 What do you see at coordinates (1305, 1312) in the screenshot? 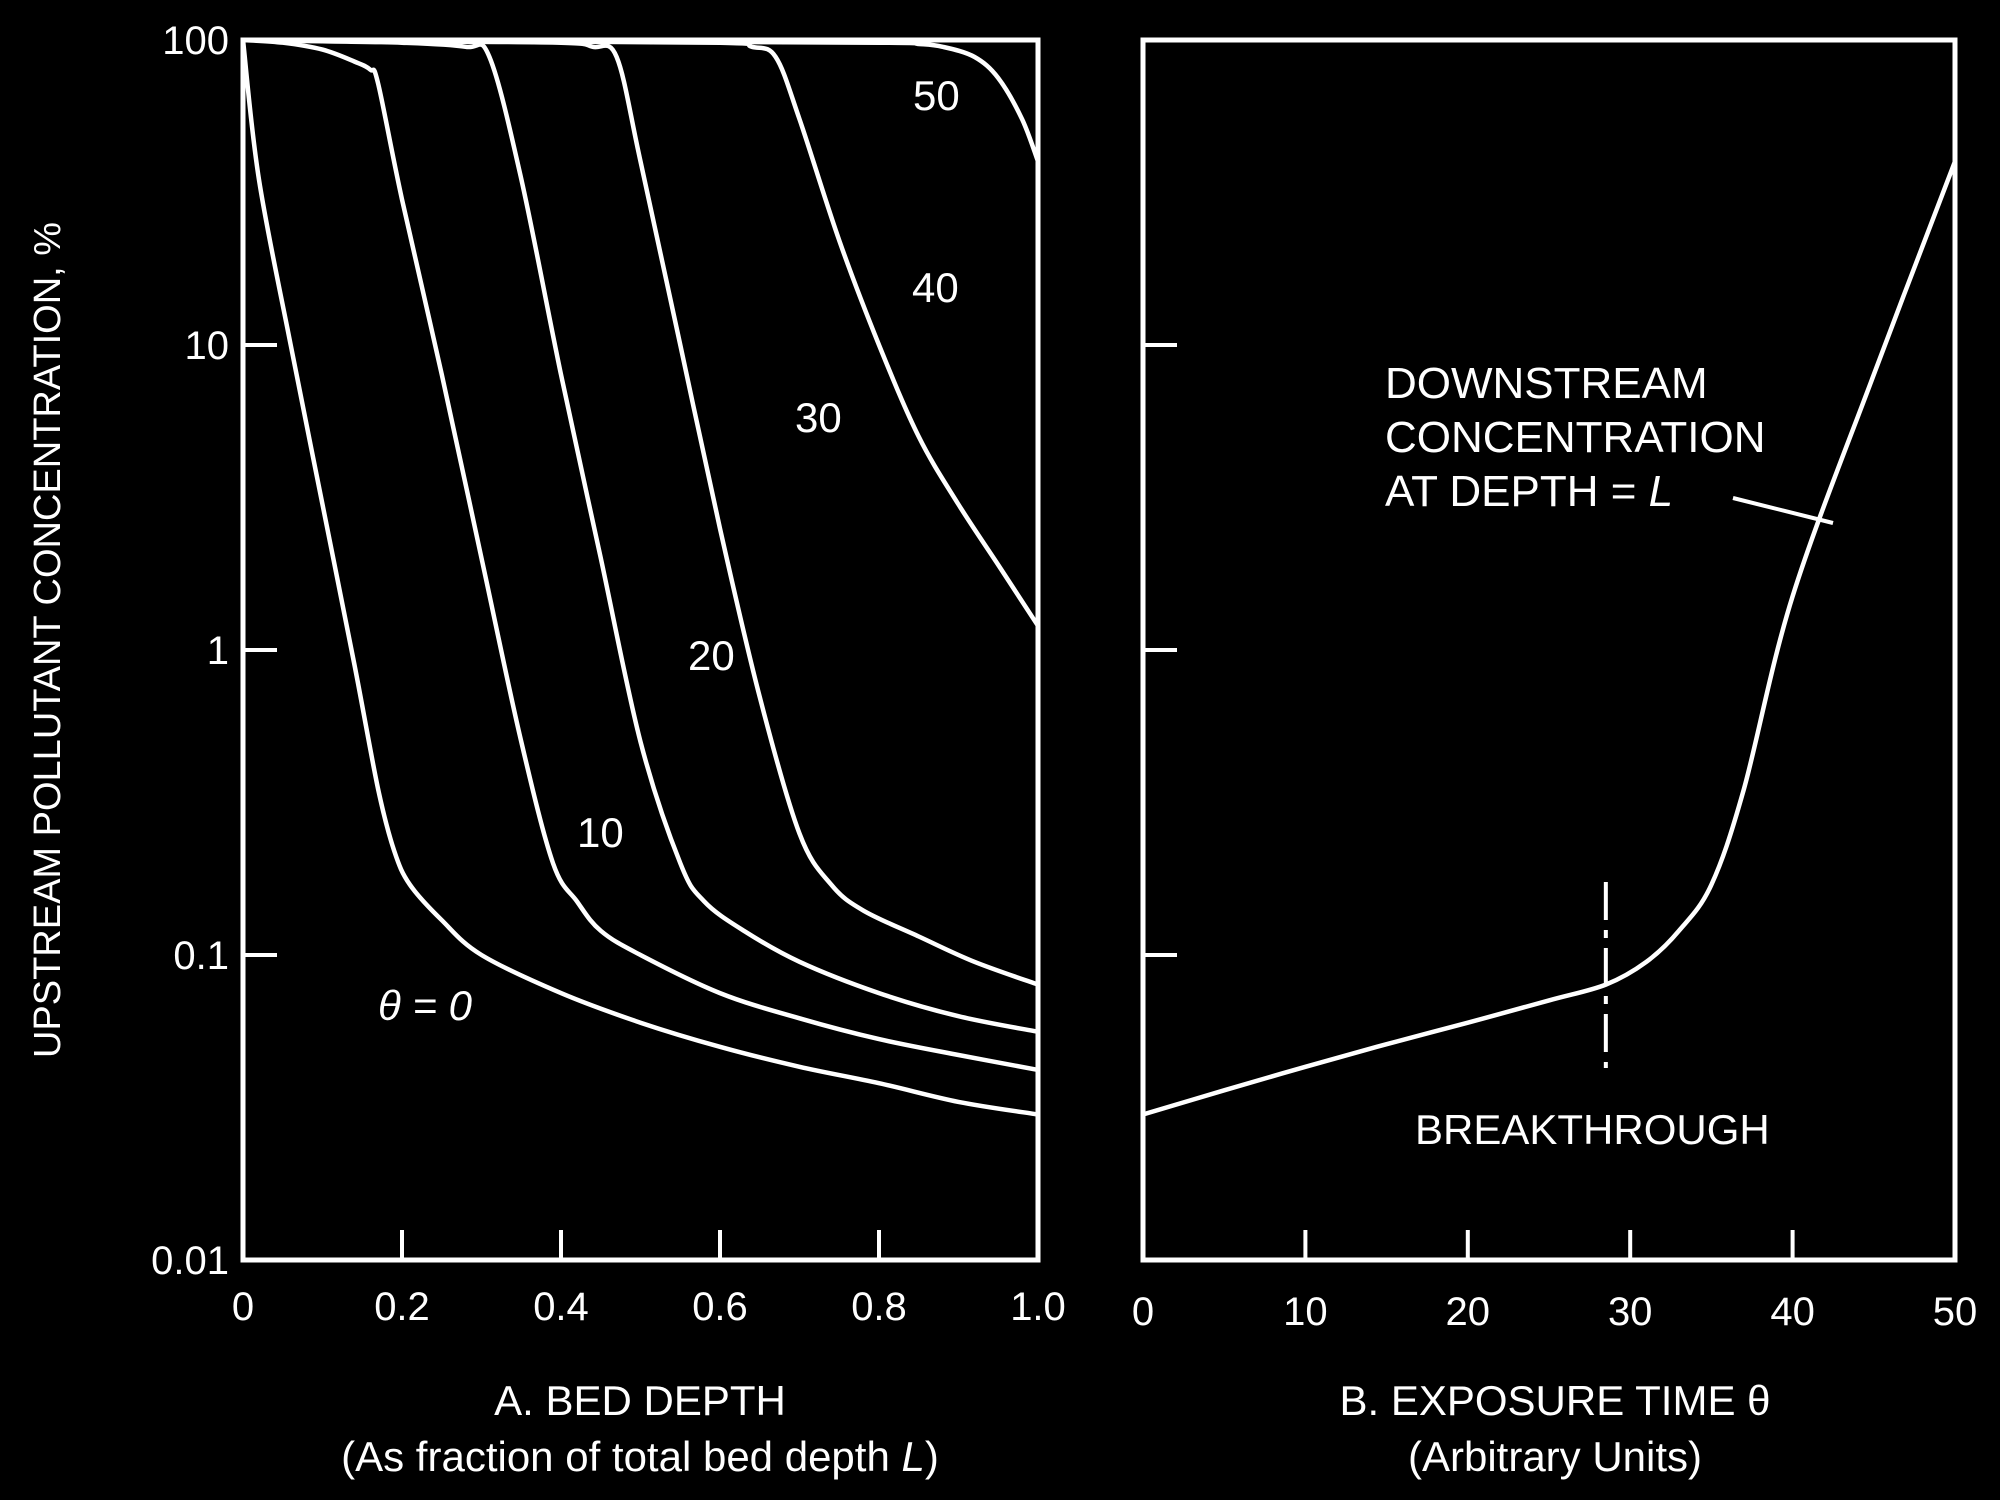
I see `panel-b-x-tick-label: 10` at bounding box center [1305, 1312].